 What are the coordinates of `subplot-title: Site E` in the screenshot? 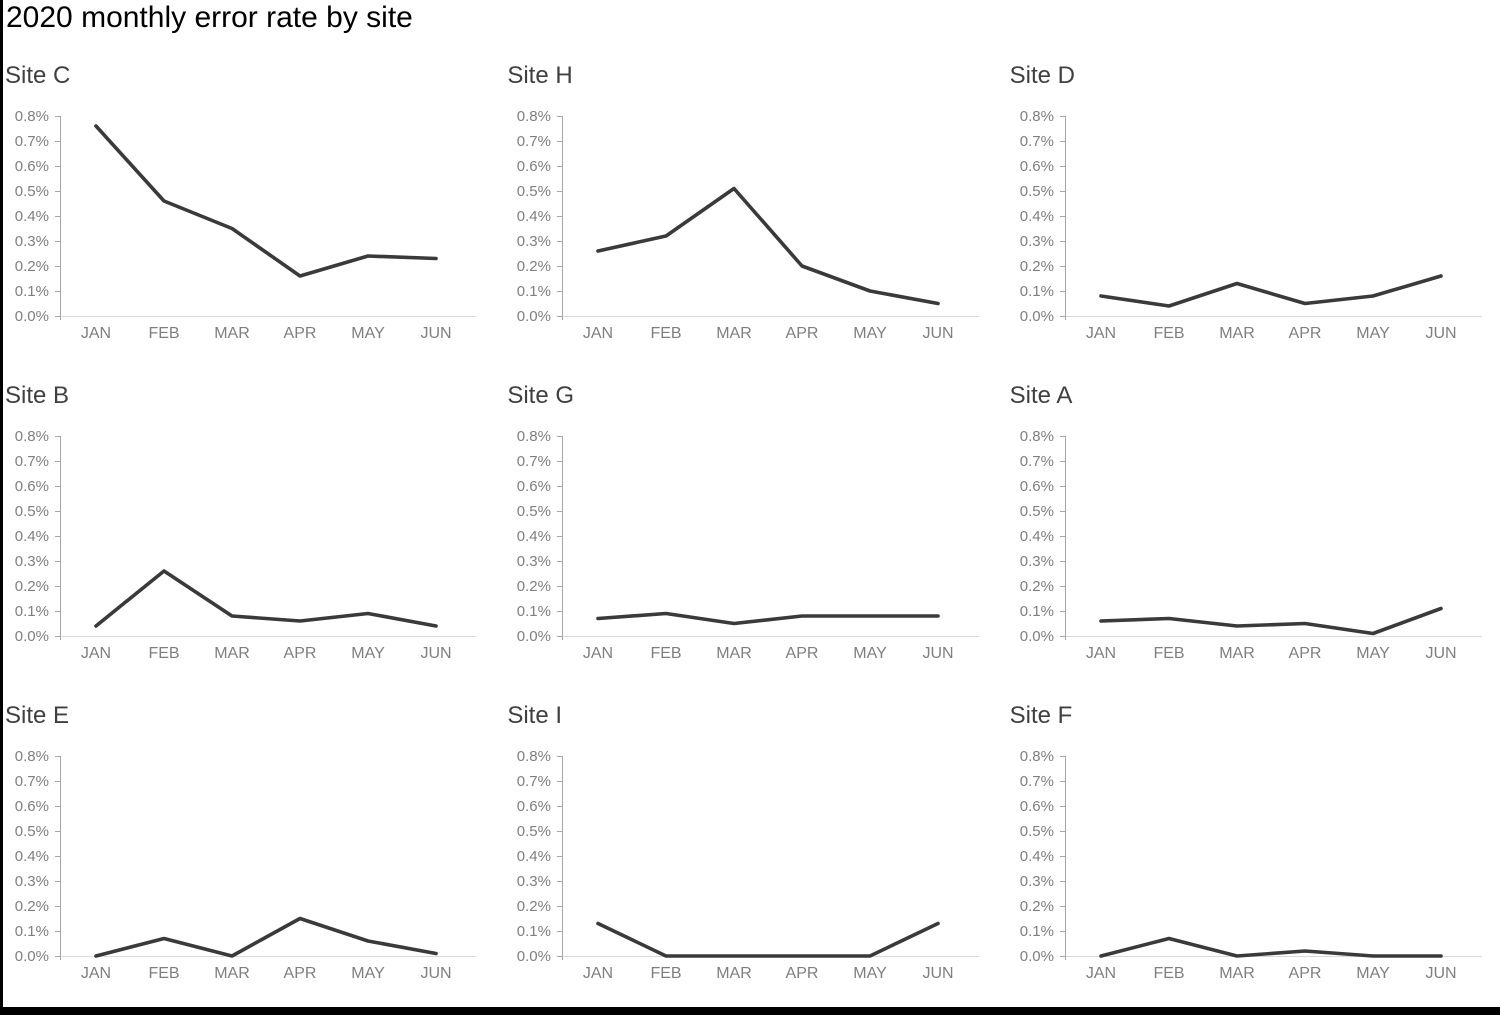 It's located at (37, 715).